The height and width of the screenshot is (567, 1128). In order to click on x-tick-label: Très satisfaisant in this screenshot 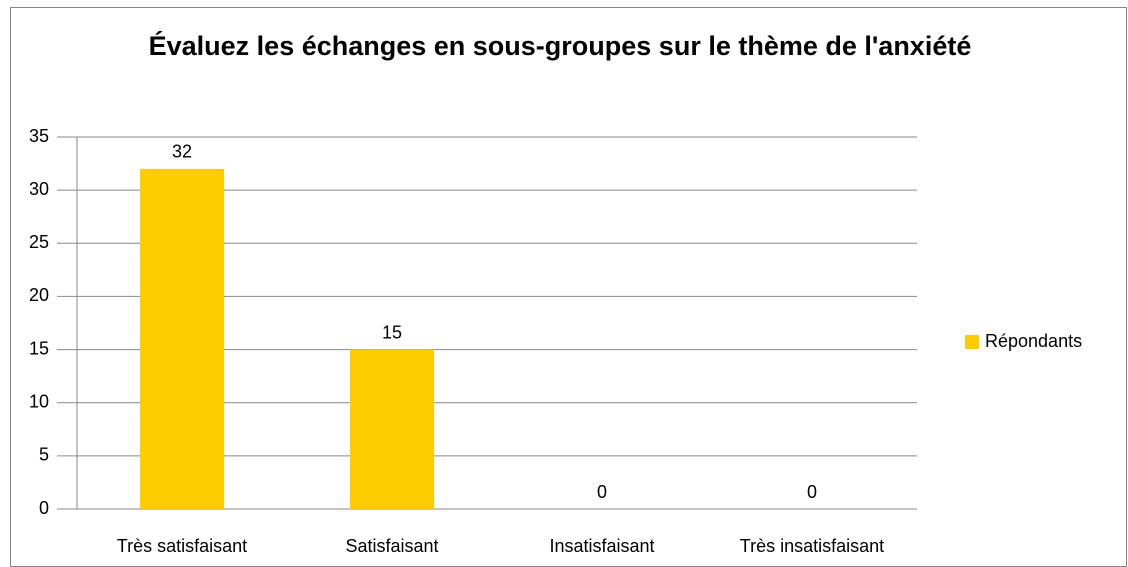, I will do `click(182, 546)`.